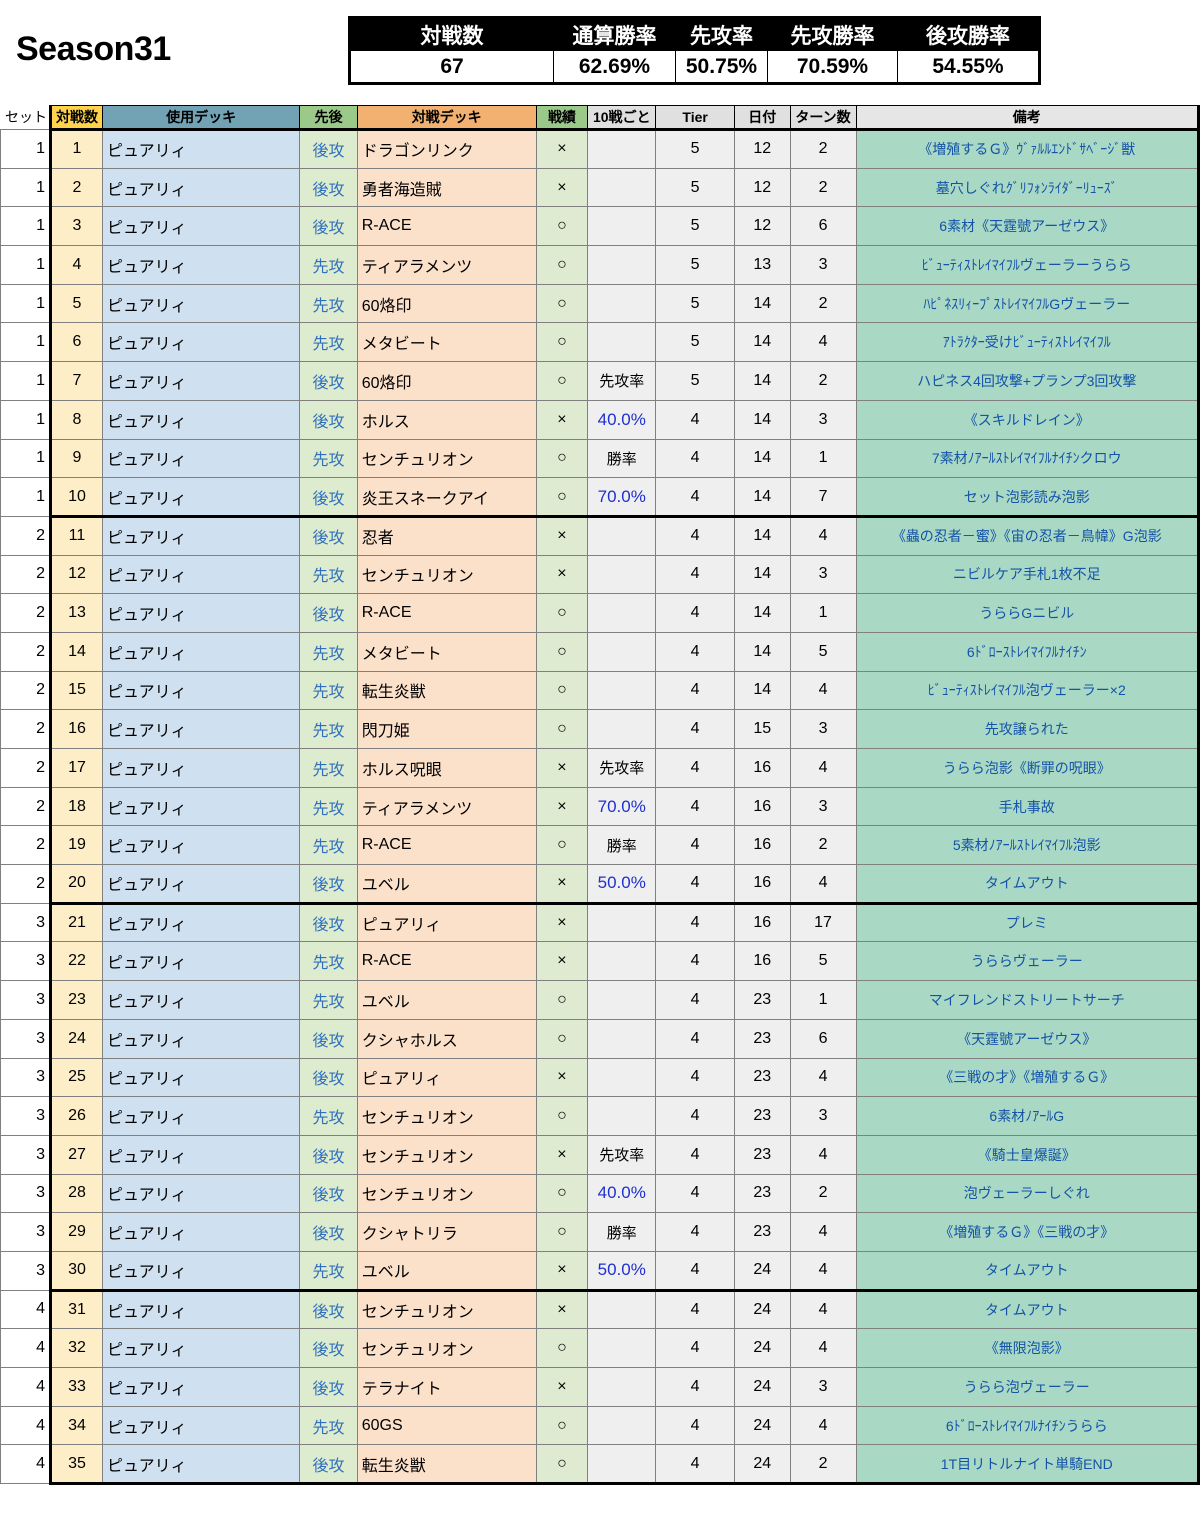 Image resolution: width=1200 pixels, height=1530 pixels. Describe the element at coordinates (75, 1000) in the screenshot. I see `cell-match-number: 23` at that location.